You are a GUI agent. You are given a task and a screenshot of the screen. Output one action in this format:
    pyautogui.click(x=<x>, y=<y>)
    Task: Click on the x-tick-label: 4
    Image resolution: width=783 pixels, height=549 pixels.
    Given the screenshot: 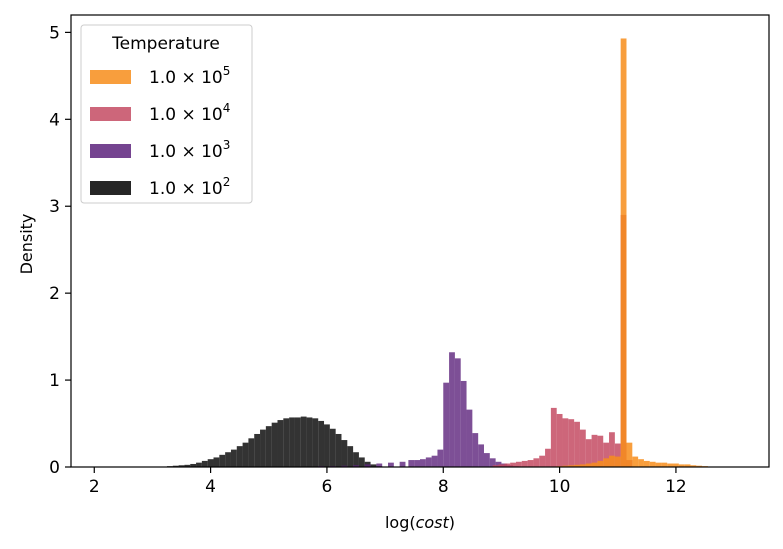 What is the action you would take?
    pyautogui.click(x=210, y=487)
    